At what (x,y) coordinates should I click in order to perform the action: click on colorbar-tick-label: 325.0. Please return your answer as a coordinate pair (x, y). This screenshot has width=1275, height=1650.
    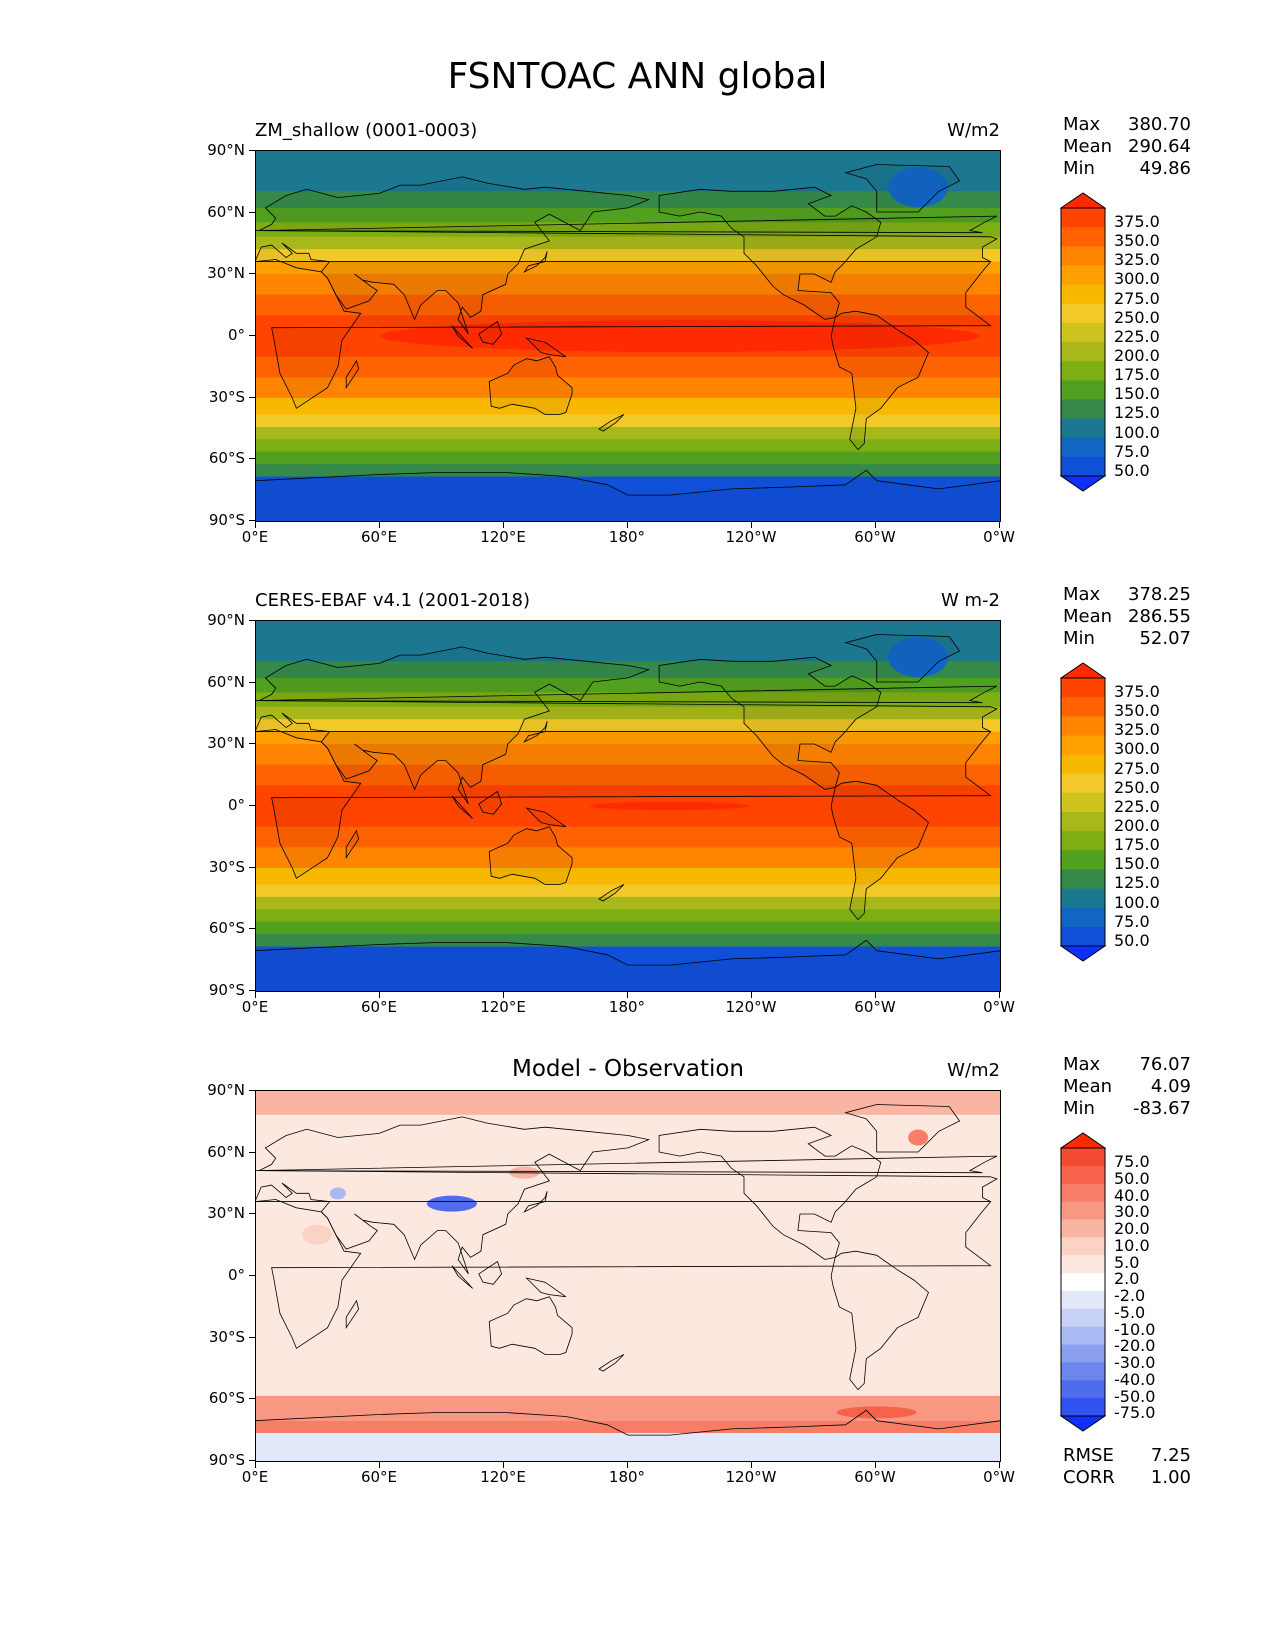
    Looking at the image, I should click on (1137, 730).